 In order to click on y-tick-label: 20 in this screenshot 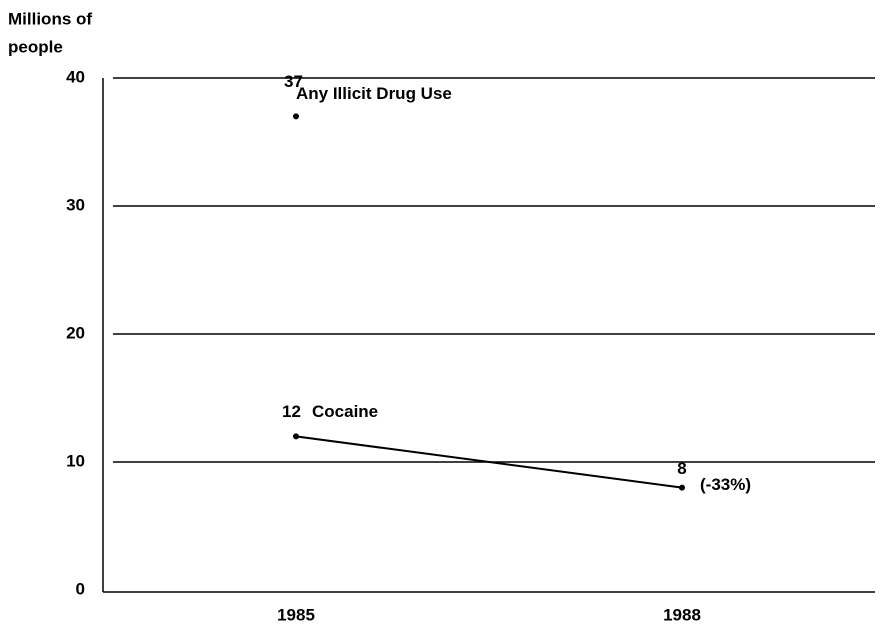, I will do `click(75, 332)`.